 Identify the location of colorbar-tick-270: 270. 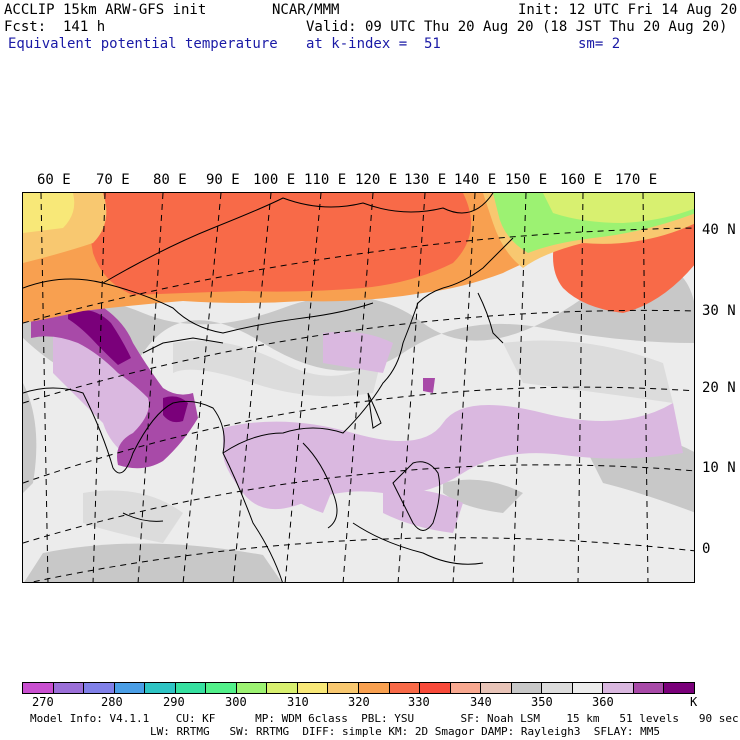
(43, 702).